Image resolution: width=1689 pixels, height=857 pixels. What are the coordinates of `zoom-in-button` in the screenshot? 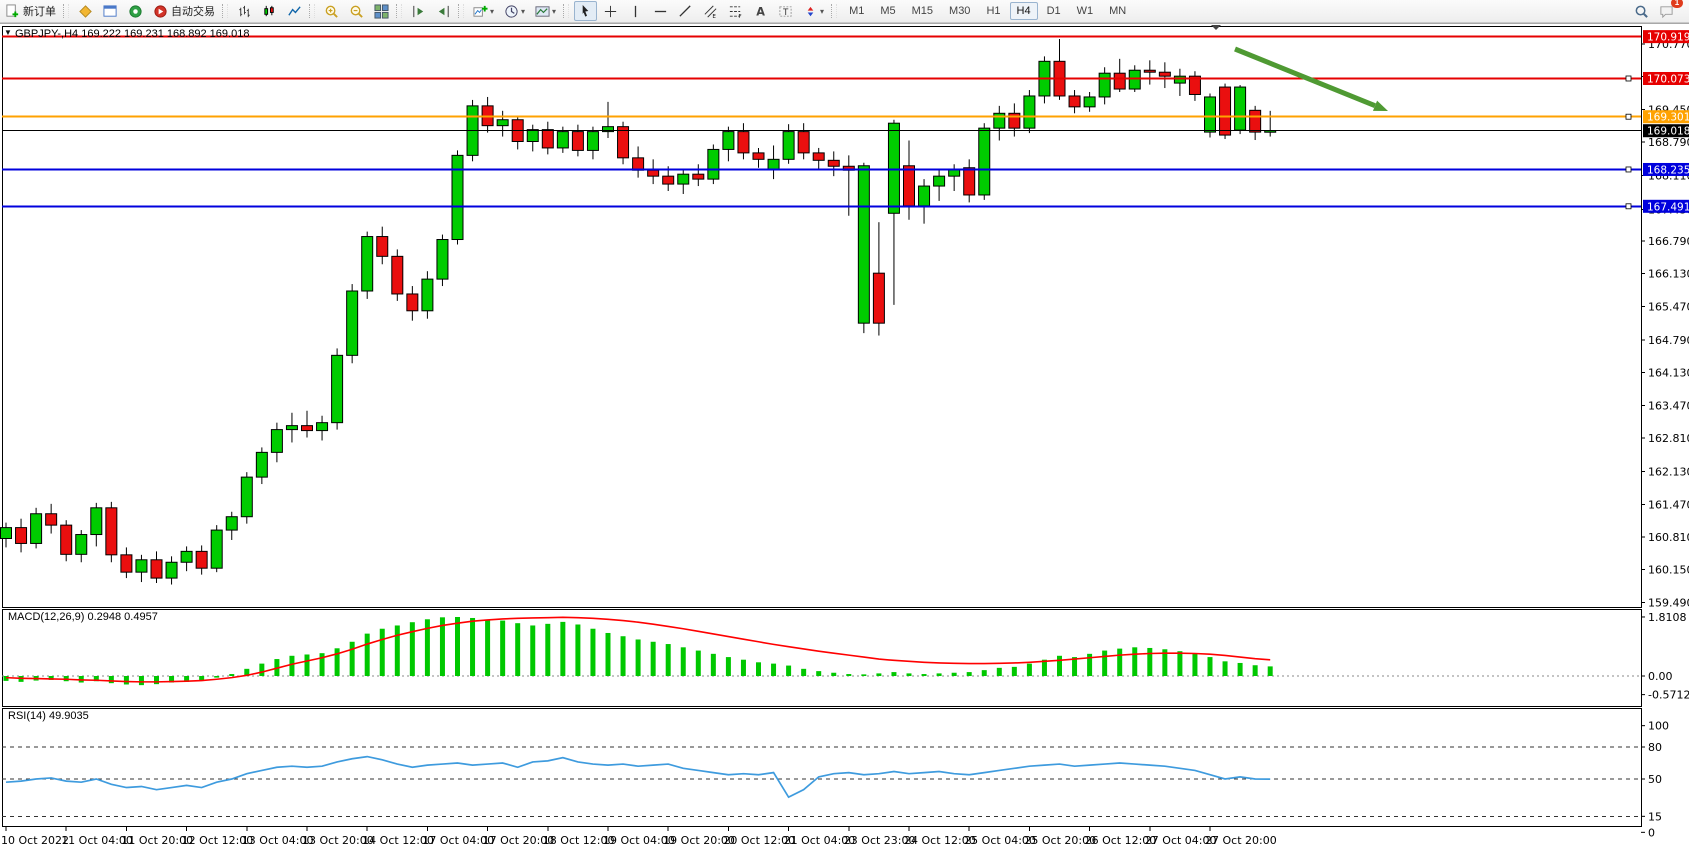 It's located at (331, 11).